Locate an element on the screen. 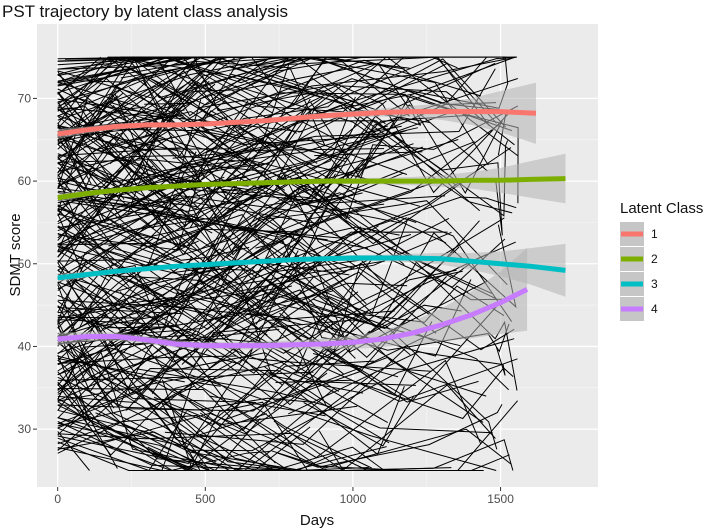 This screenshot has height=530, width=709. legend-label-class-3: 3 is located at coordinates (654, 284).